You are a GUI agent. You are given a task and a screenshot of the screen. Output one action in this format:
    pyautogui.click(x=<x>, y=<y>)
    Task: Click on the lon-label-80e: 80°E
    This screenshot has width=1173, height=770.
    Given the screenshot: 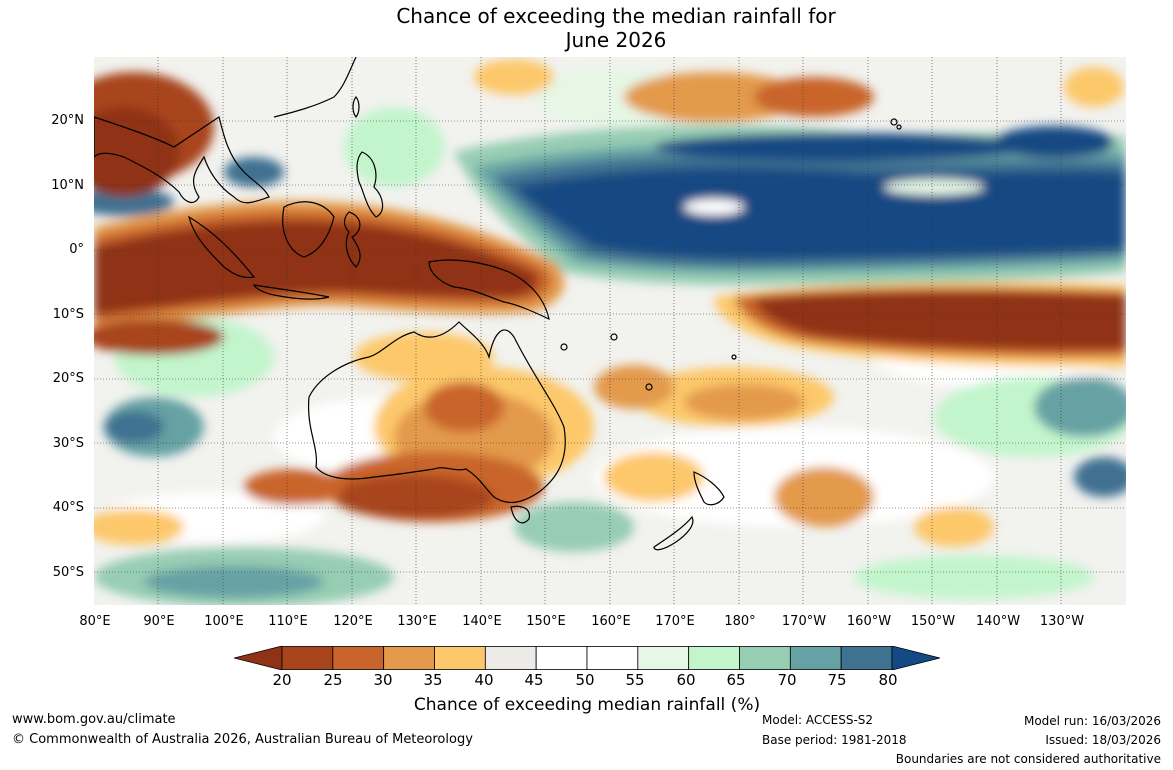 What is the action you would take?
    pyautogui.click(x=95, y=621)
    